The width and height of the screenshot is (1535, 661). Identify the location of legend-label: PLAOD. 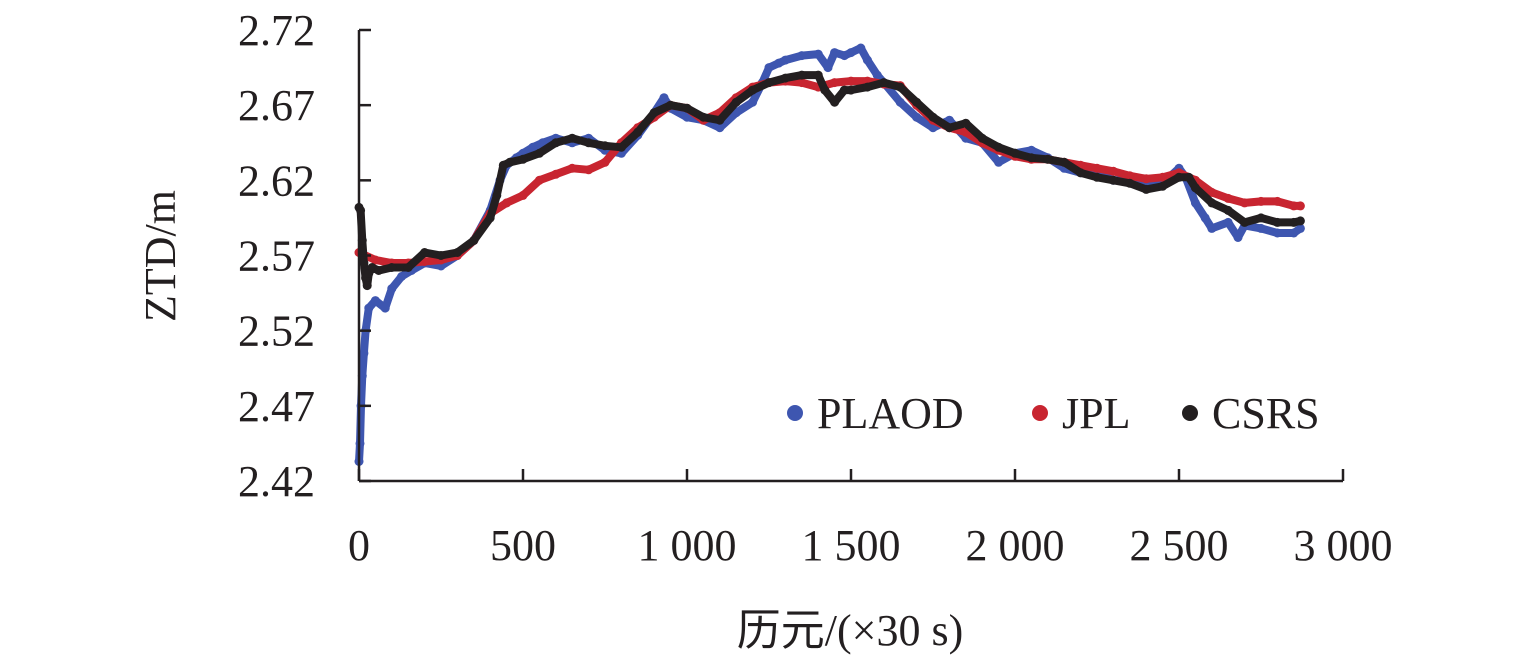
(890, 413).